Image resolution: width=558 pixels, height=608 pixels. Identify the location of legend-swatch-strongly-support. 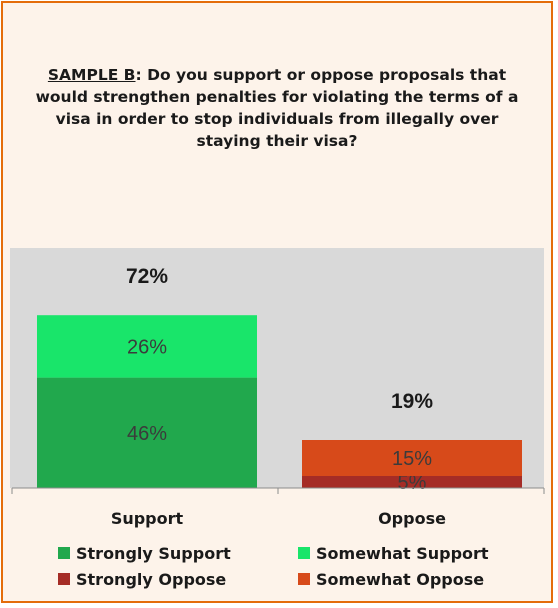
(64, 553).